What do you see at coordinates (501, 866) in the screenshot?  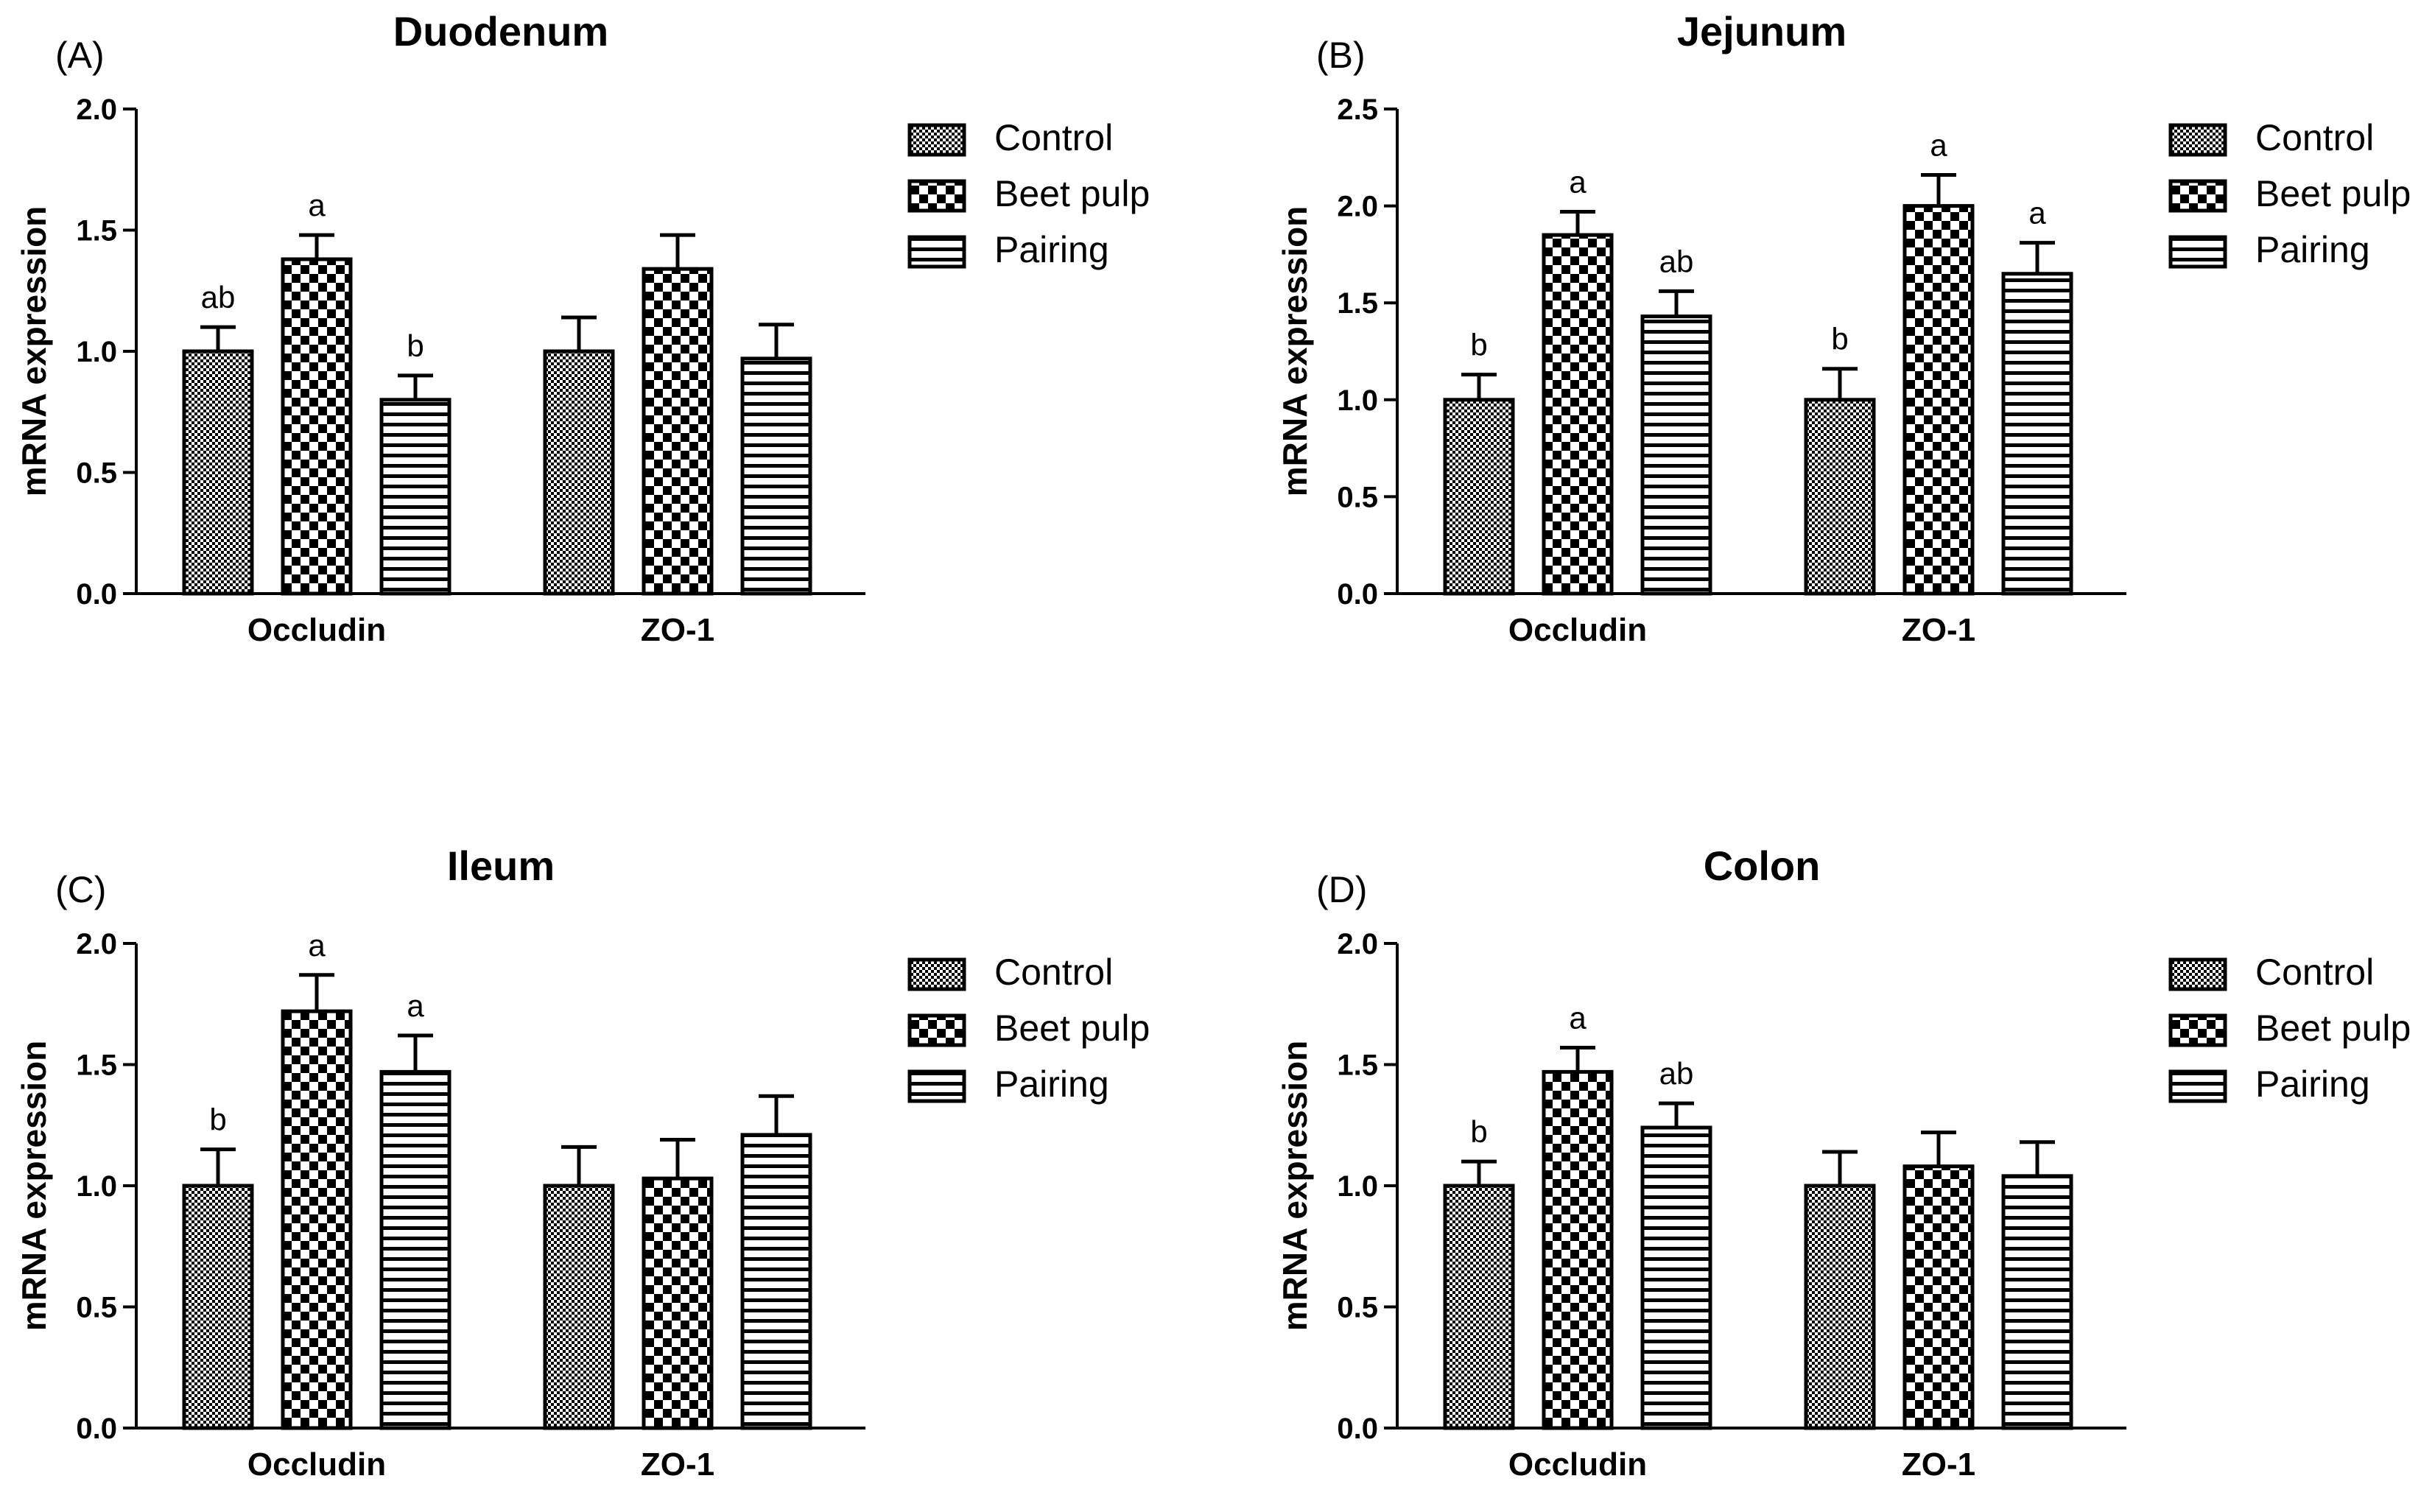 I see `chart-title: Ileum` at bounding box center [501, 866].